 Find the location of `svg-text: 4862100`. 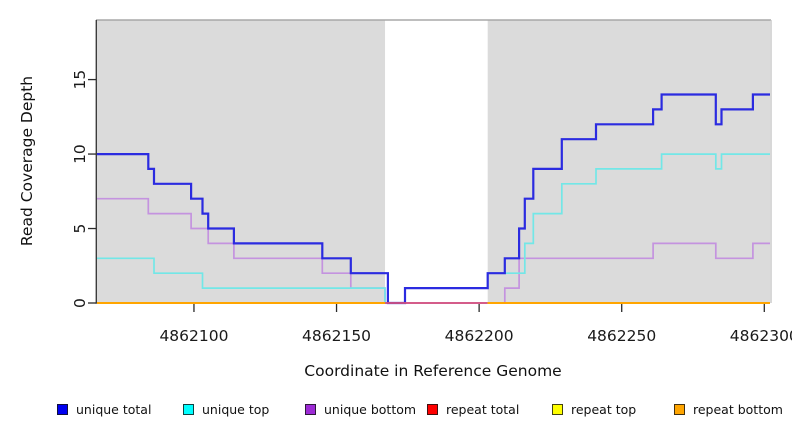

svg-text: 4862100 is located at coordinates (193, 336).